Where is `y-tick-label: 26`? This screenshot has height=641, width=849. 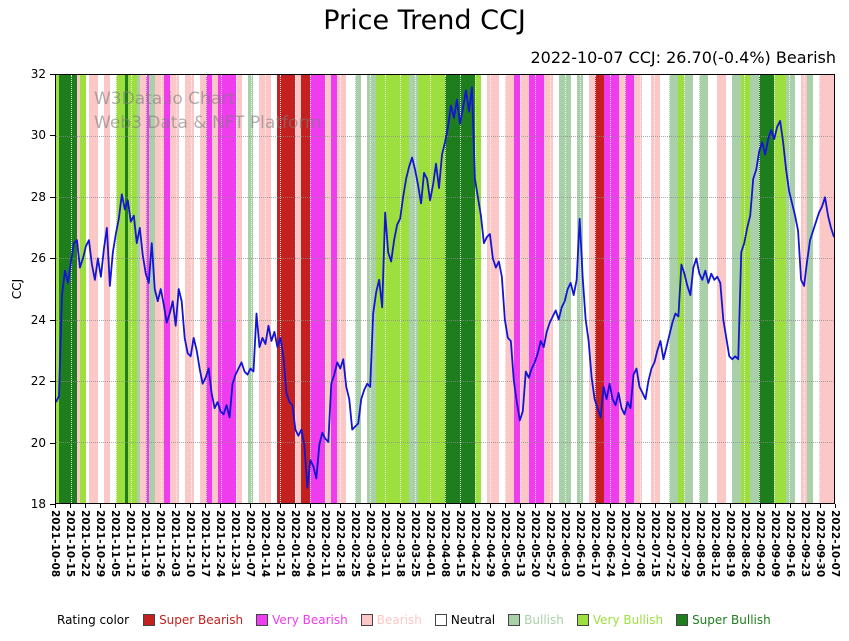
y-tick-label: 26 is located at coordinates (38, 258).